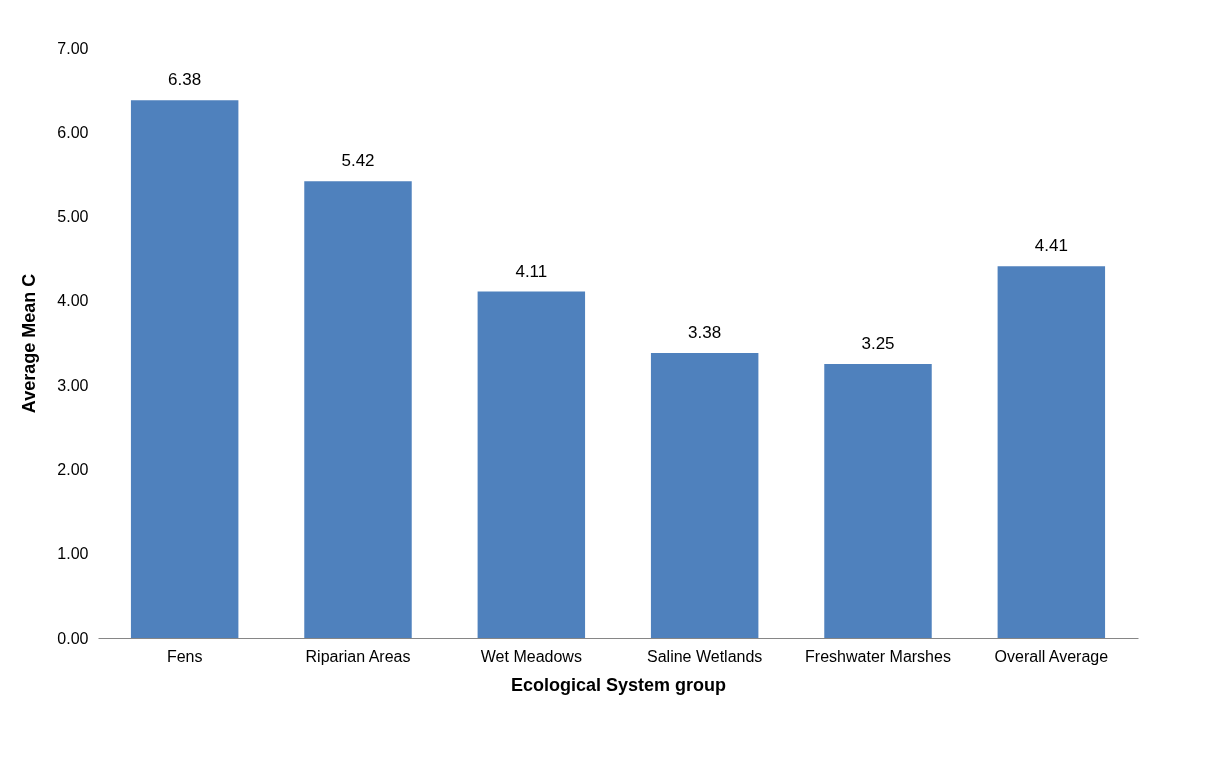 This screenshot has height=770, width=1227. I want to click on y-tick-label: 6.00, so click(73, 132).